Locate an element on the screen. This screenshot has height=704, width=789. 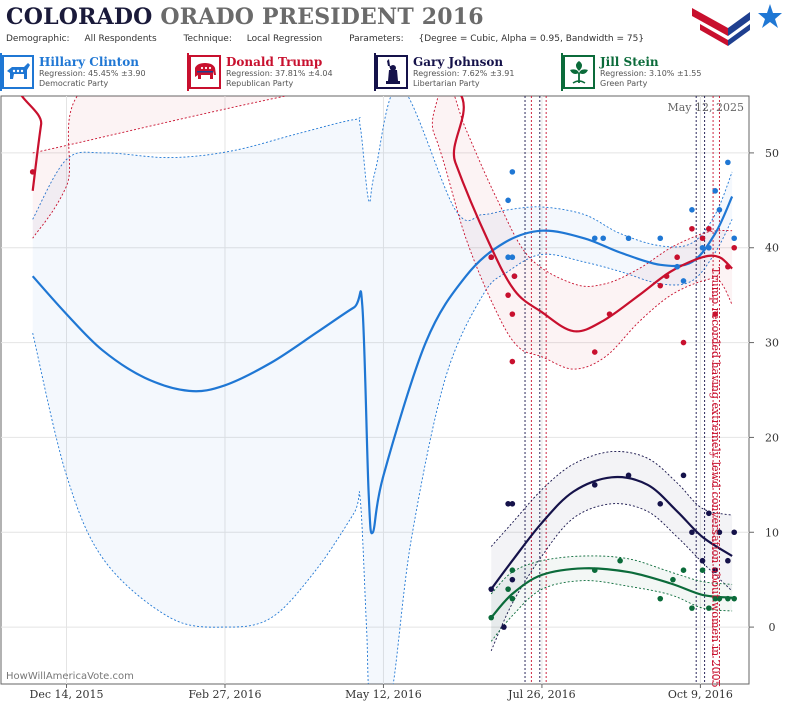
band-lower-line is located at coordinates (611, 611).